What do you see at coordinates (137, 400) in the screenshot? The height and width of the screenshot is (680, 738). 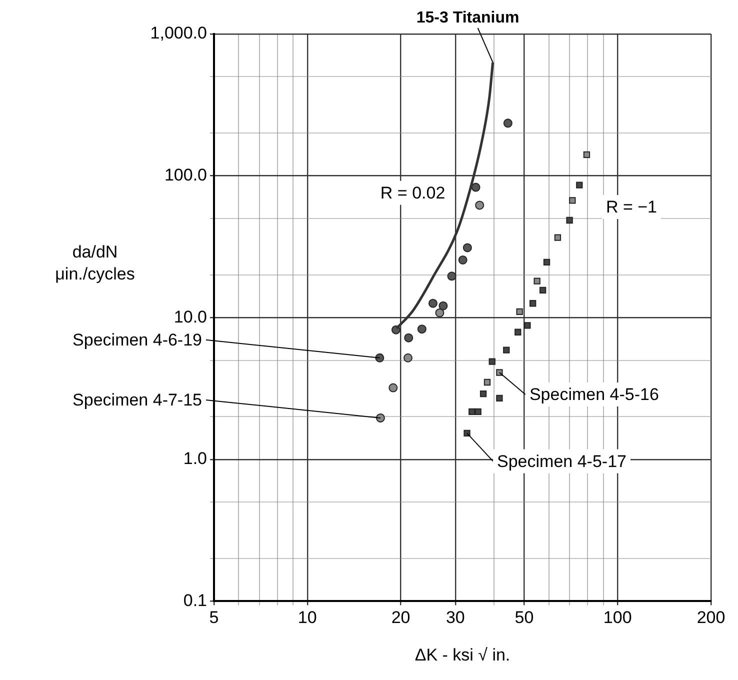 I see `text: Specimen 4-7-15` at bounding box center [137, 400].